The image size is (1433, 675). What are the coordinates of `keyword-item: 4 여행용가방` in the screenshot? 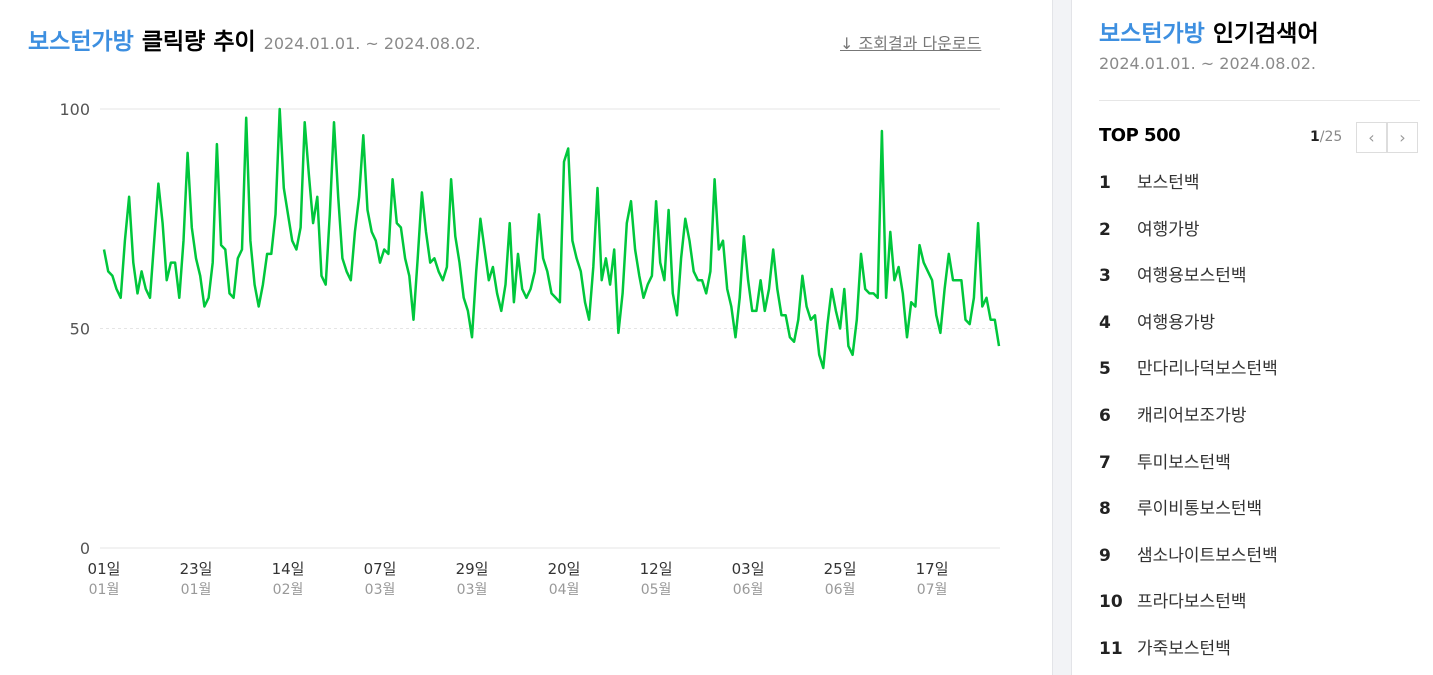 It's located at (1157, 320).